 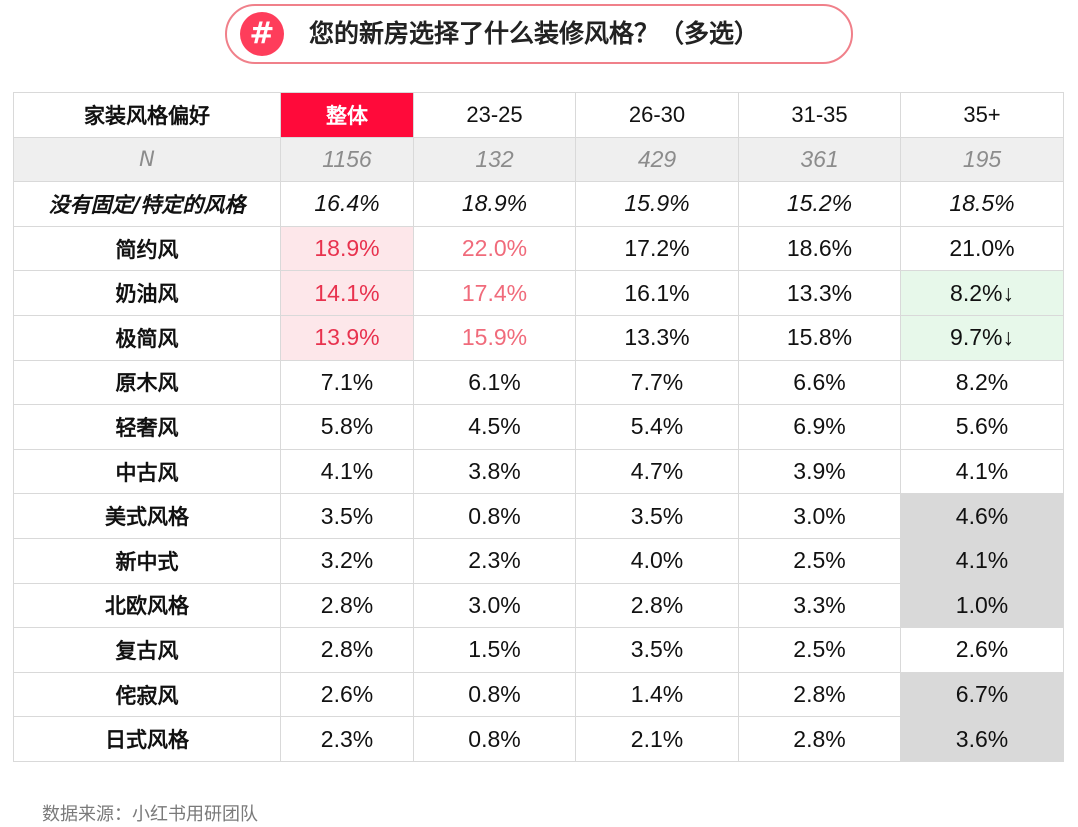 I want to click on row-label: 新中式, so click(x=147, y=560).